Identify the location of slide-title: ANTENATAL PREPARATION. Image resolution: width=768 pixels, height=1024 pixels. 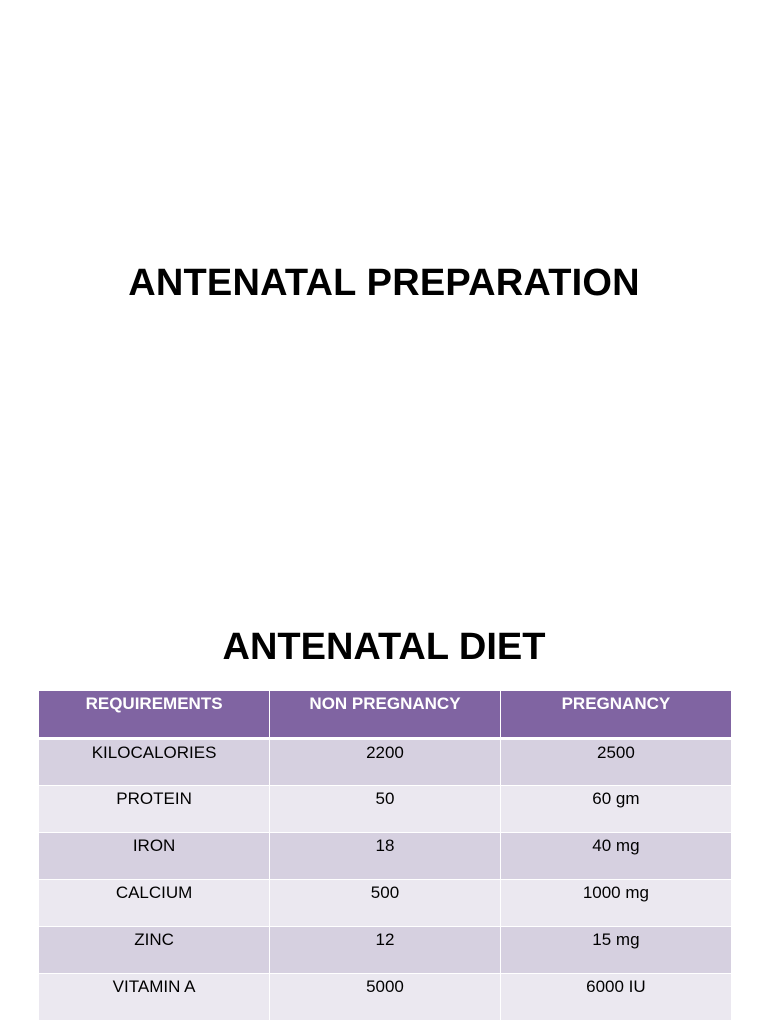
(384, 283).